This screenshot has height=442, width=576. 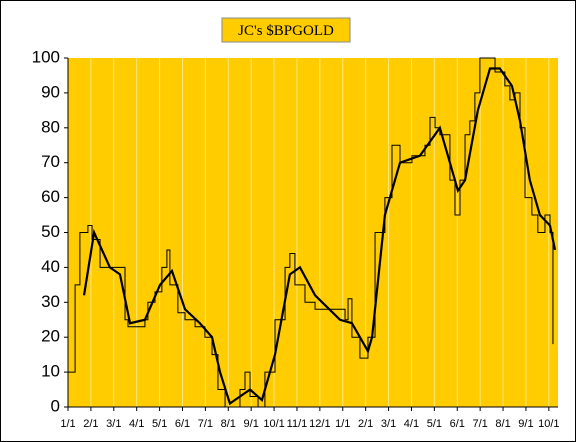 What do you see at coordinates (50, 231) in the screenshot?
I see `y-tick-label: 50` at bounding box center [50, 231].